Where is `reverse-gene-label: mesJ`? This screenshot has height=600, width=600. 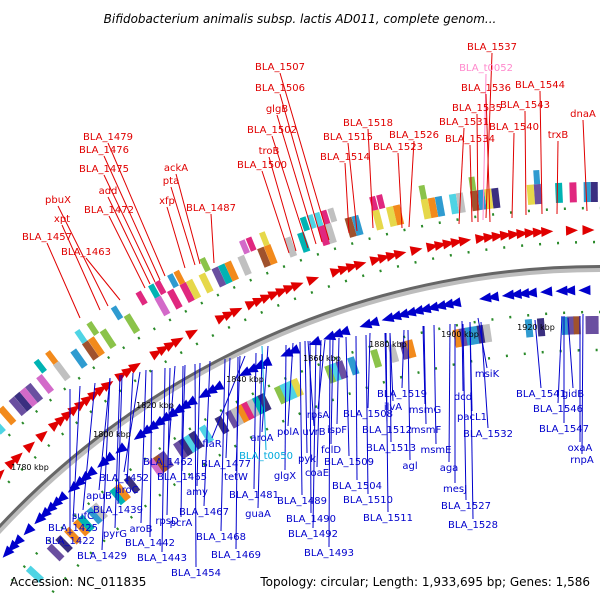 reverse-gene-label: mesJ is located at coordinates (455, 489).